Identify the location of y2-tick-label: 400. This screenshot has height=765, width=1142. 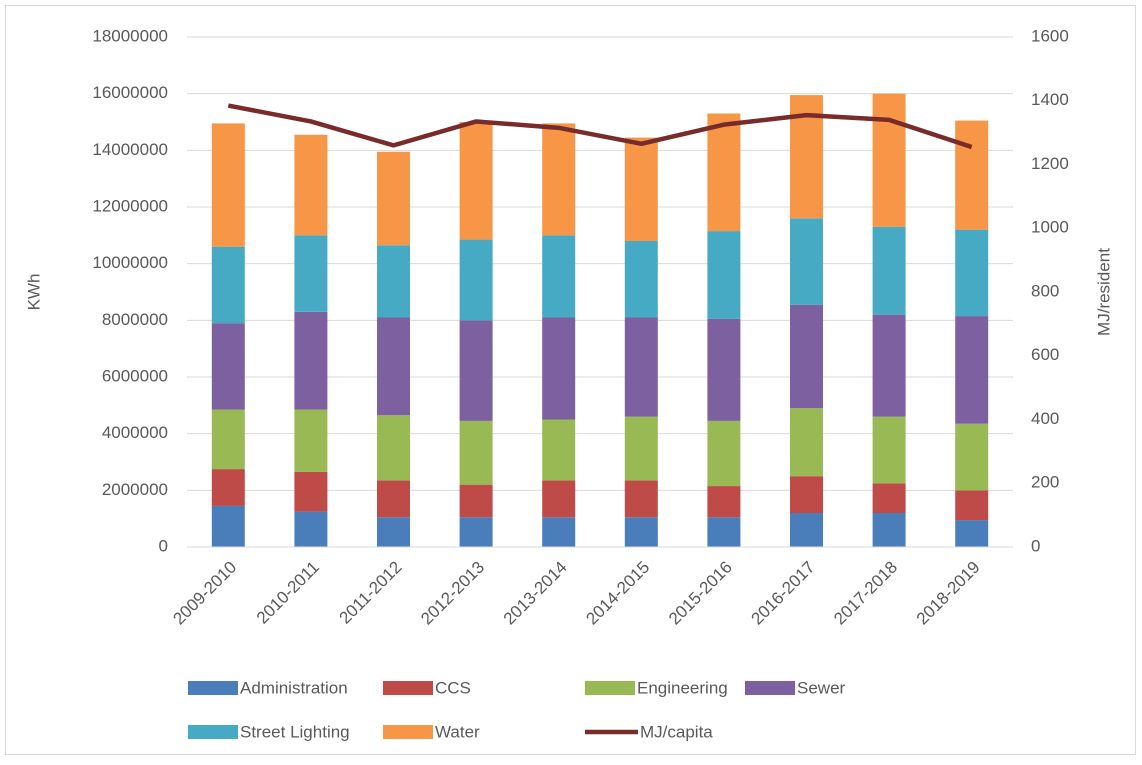
(1045, 418).